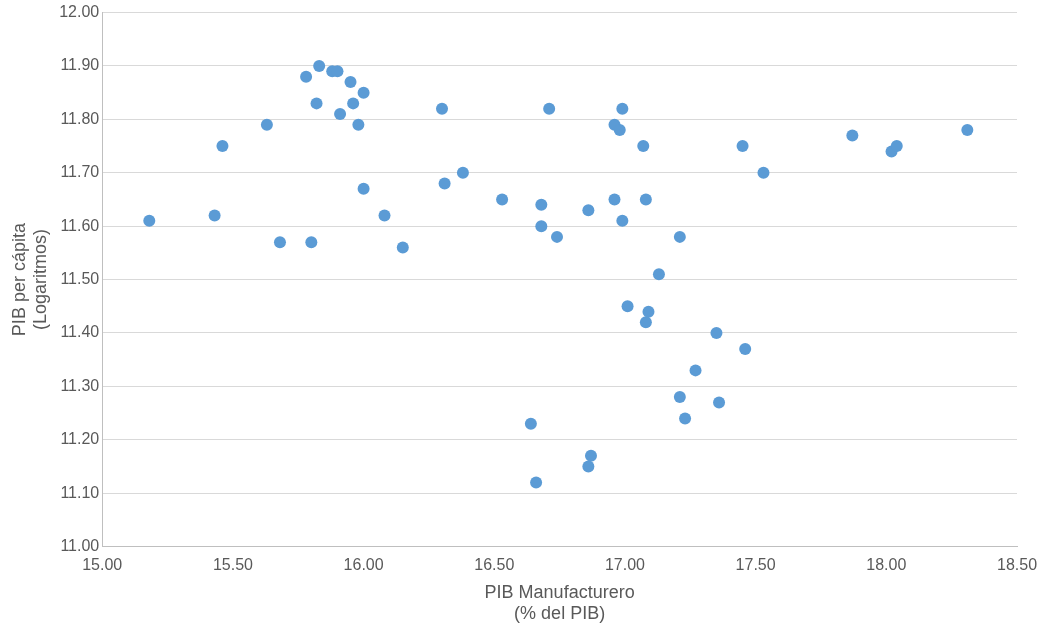 The height and width of the screenshot is (634, 1047). I want to click on x-tick-label: 16.00, so click(363, 564).